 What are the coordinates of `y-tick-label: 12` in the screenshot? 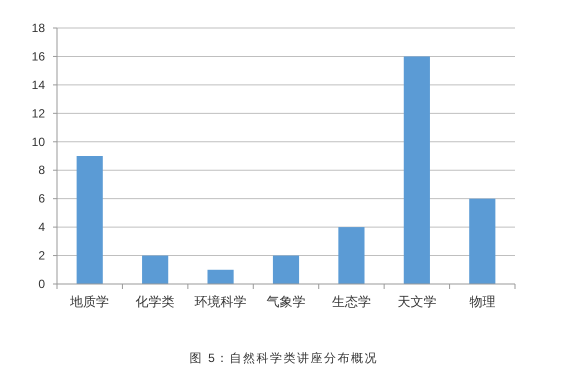 It's located at (39, 113).